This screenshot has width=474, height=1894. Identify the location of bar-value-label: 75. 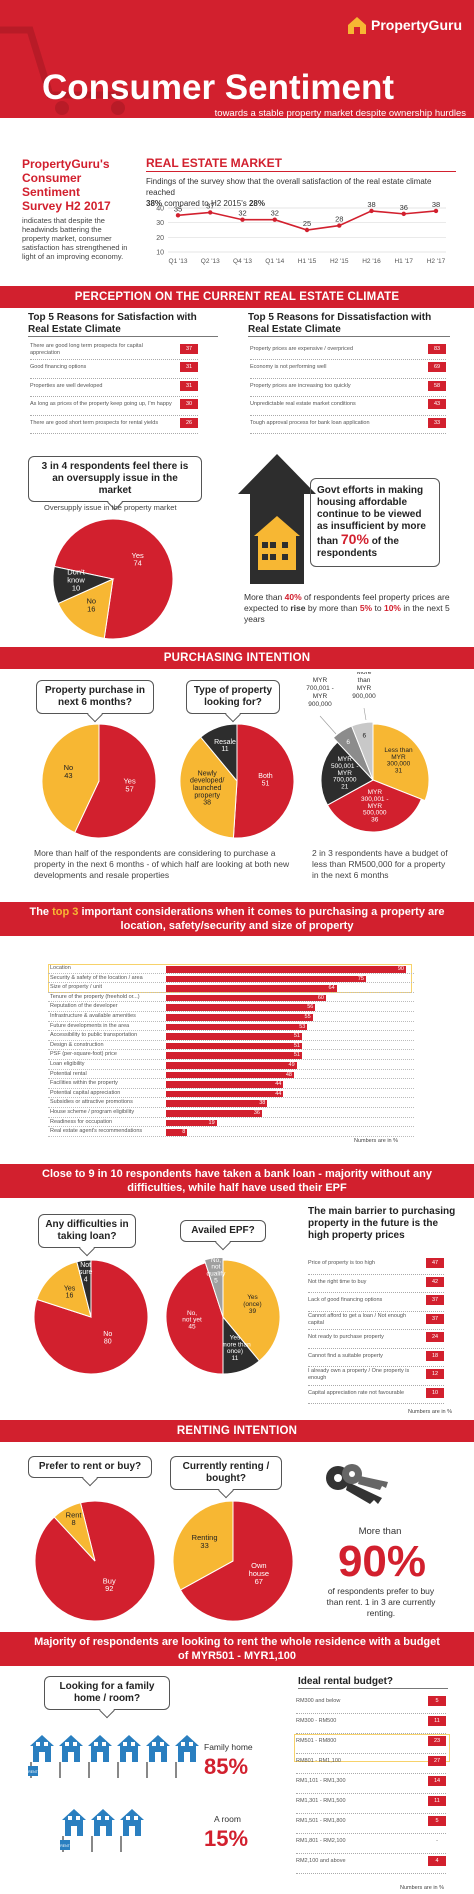
(360, 978).